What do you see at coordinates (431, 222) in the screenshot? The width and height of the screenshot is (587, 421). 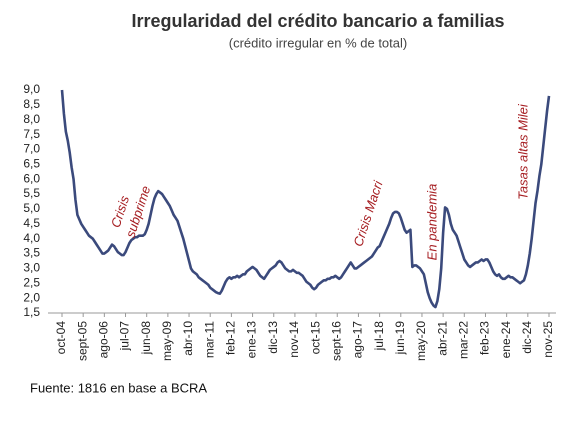 I see `annotation: En pandemia` at bounding box center [431, 222].